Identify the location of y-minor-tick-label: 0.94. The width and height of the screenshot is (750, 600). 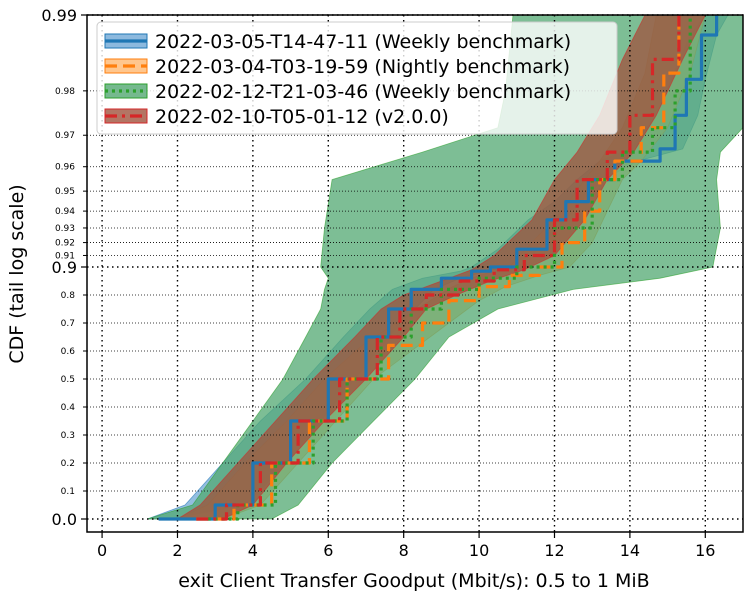
(65, 212).